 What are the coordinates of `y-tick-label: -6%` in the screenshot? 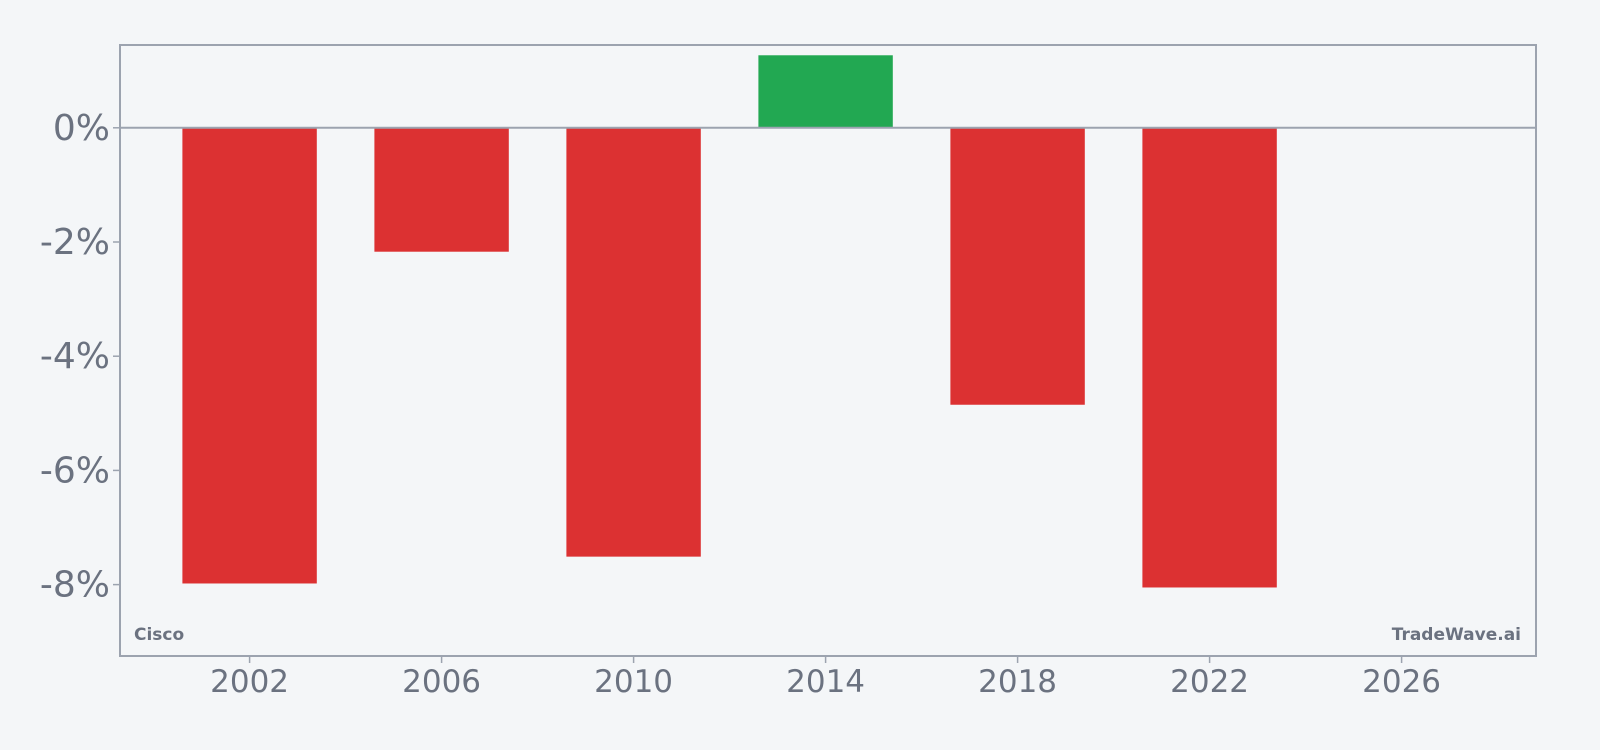 It's located at (75, 470).